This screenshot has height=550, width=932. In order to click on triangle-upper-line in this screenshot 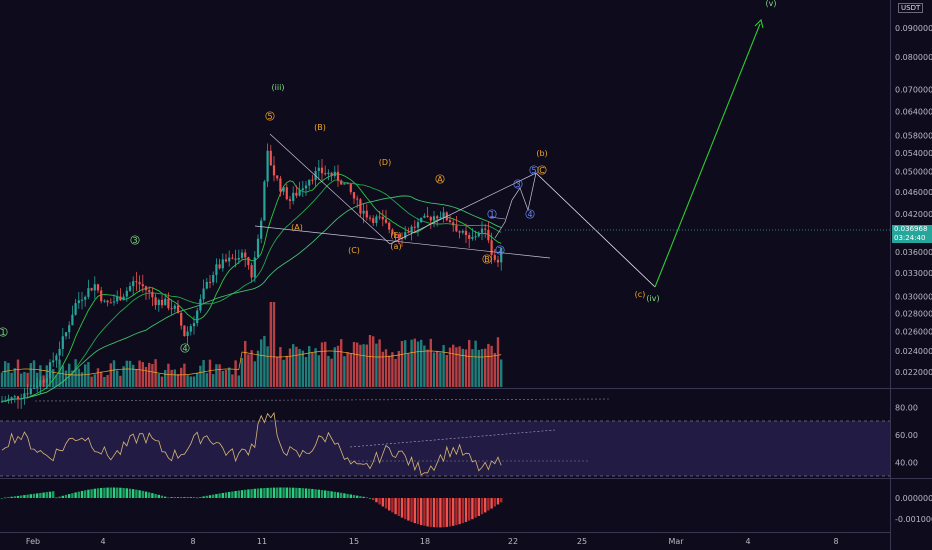, I will do `click(330, 189)`.